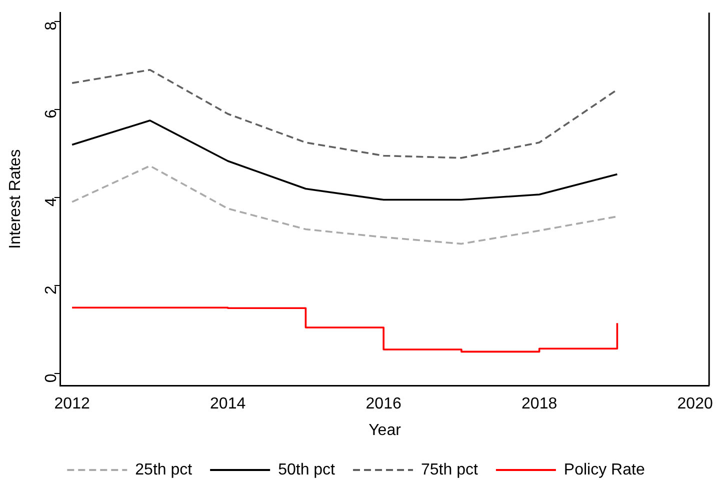  What do you see at coordinates (307, 469) in the screenshot?
I see `legend-label: 50th pct` at bounding box center [307, 469].